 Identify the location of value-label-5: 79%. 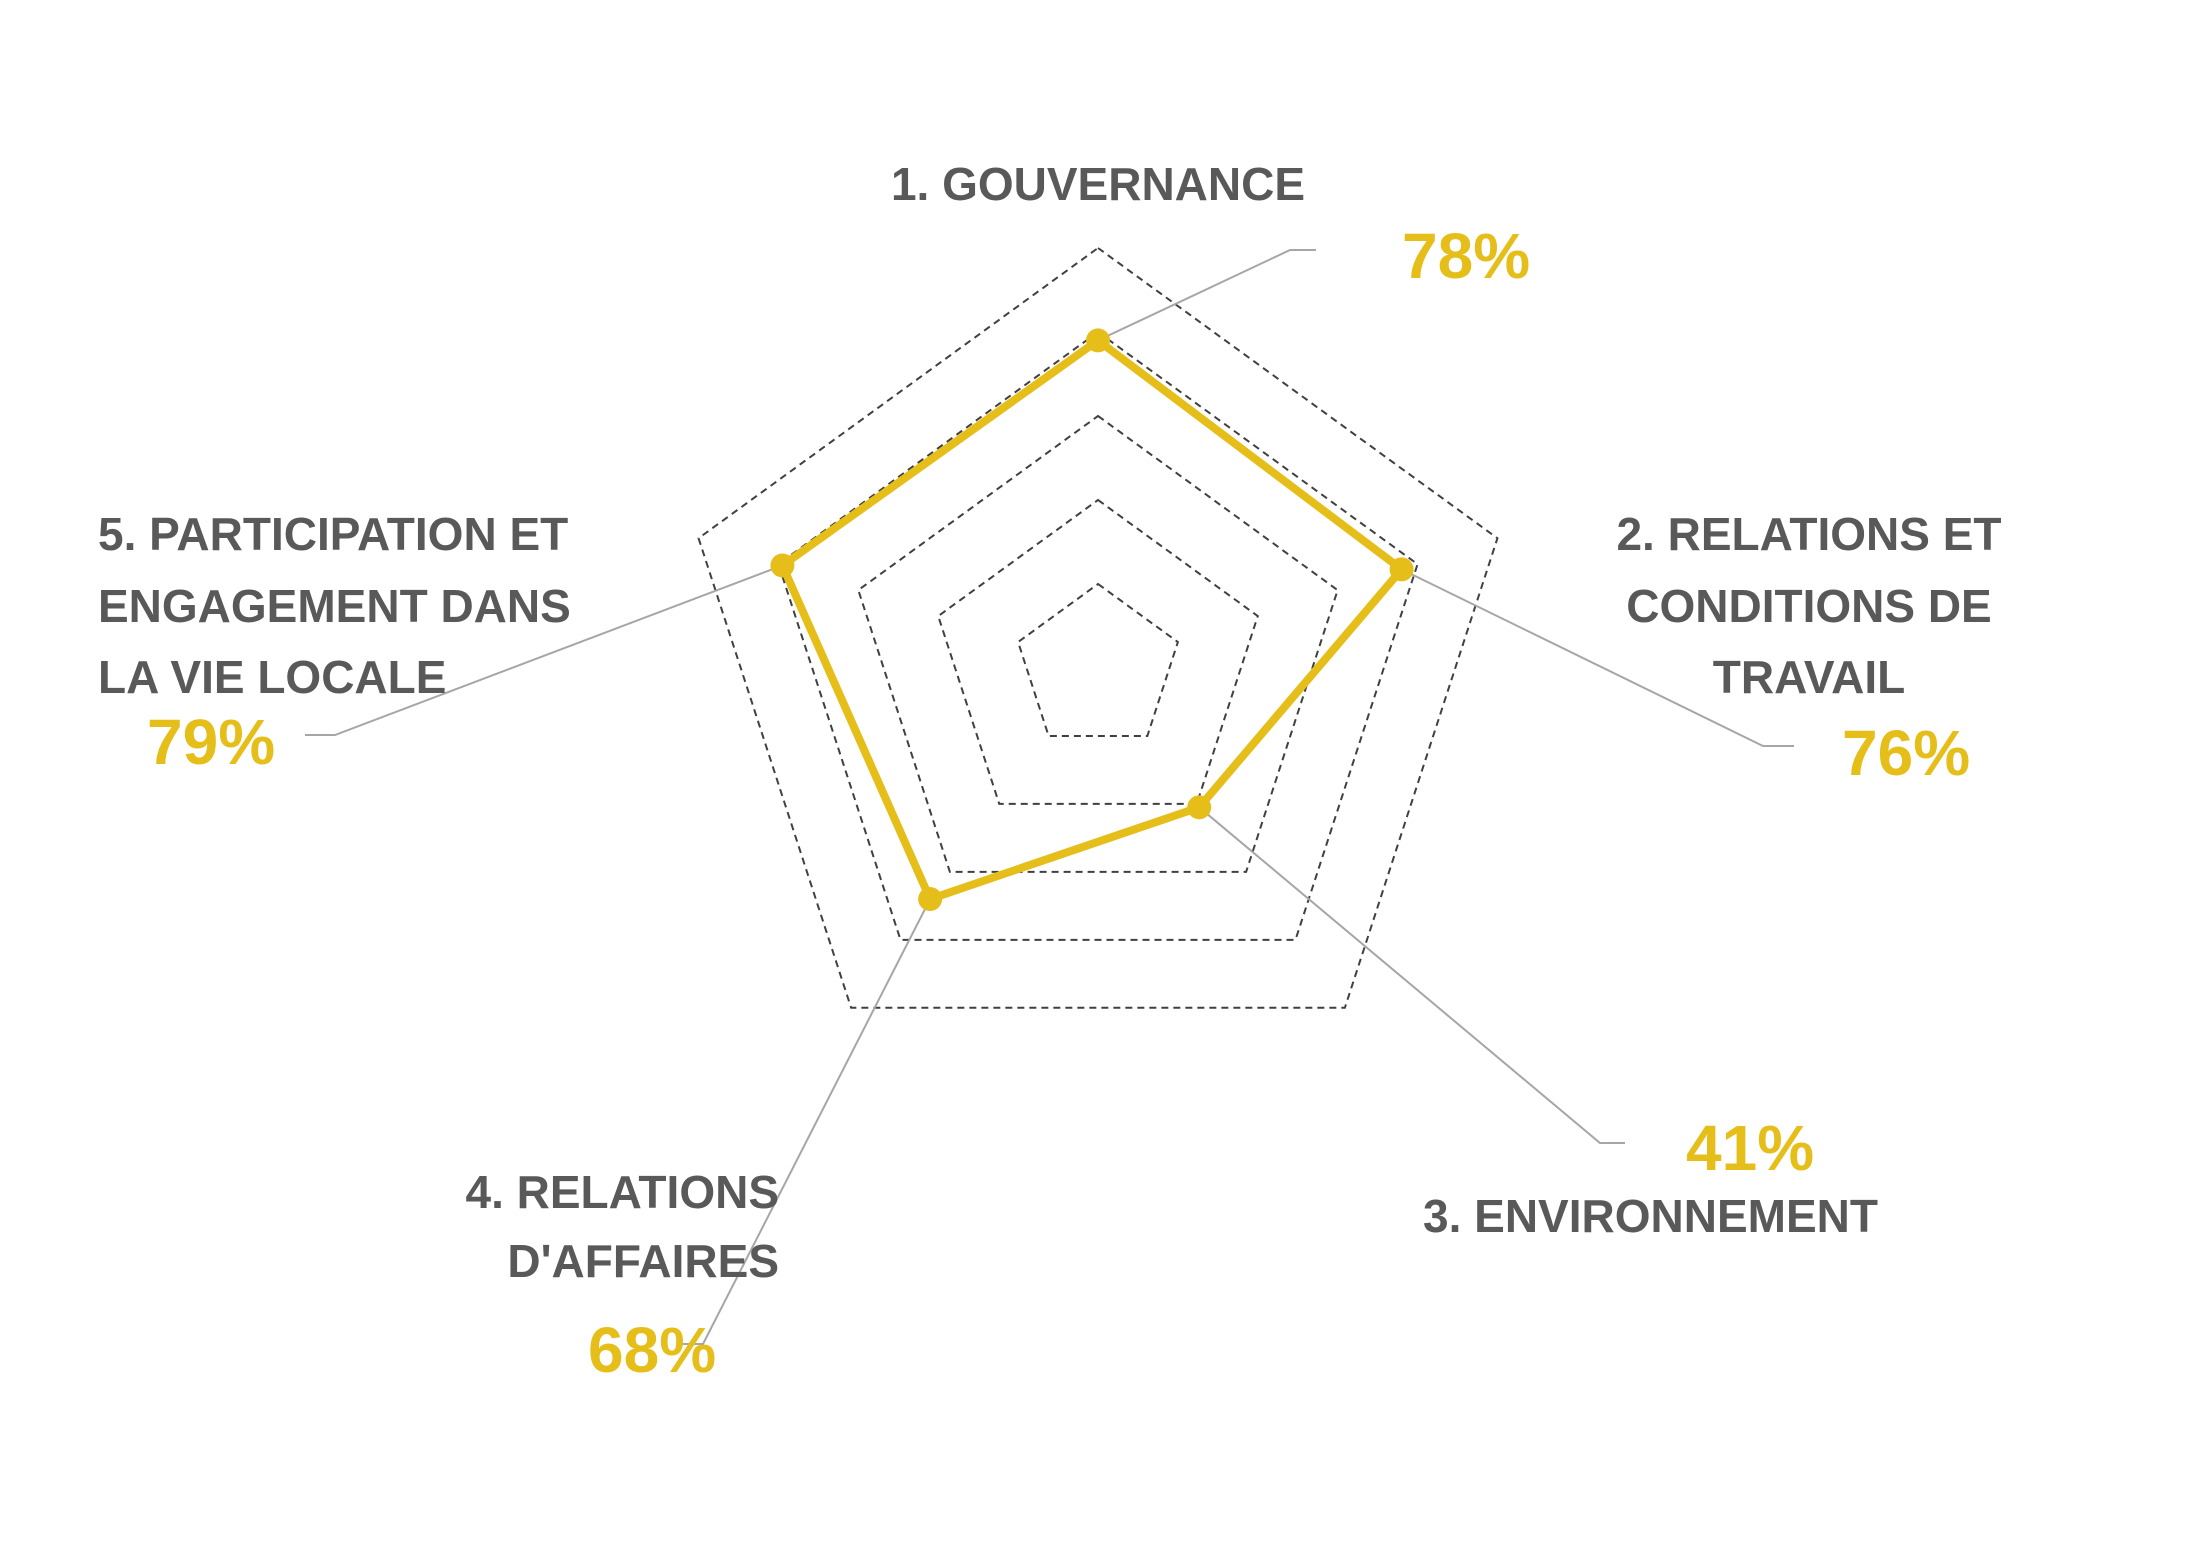
(211, 742).